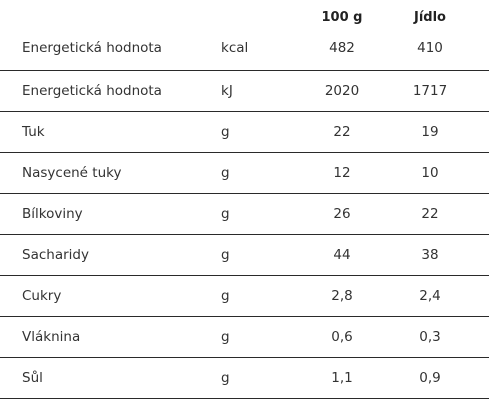 The width and height of the screenshot is (489, 411). What do you see at coordinates (430, 296) in the screenshot?
I see `value-per-portion: 2,4` at bounding box center [430, 296].